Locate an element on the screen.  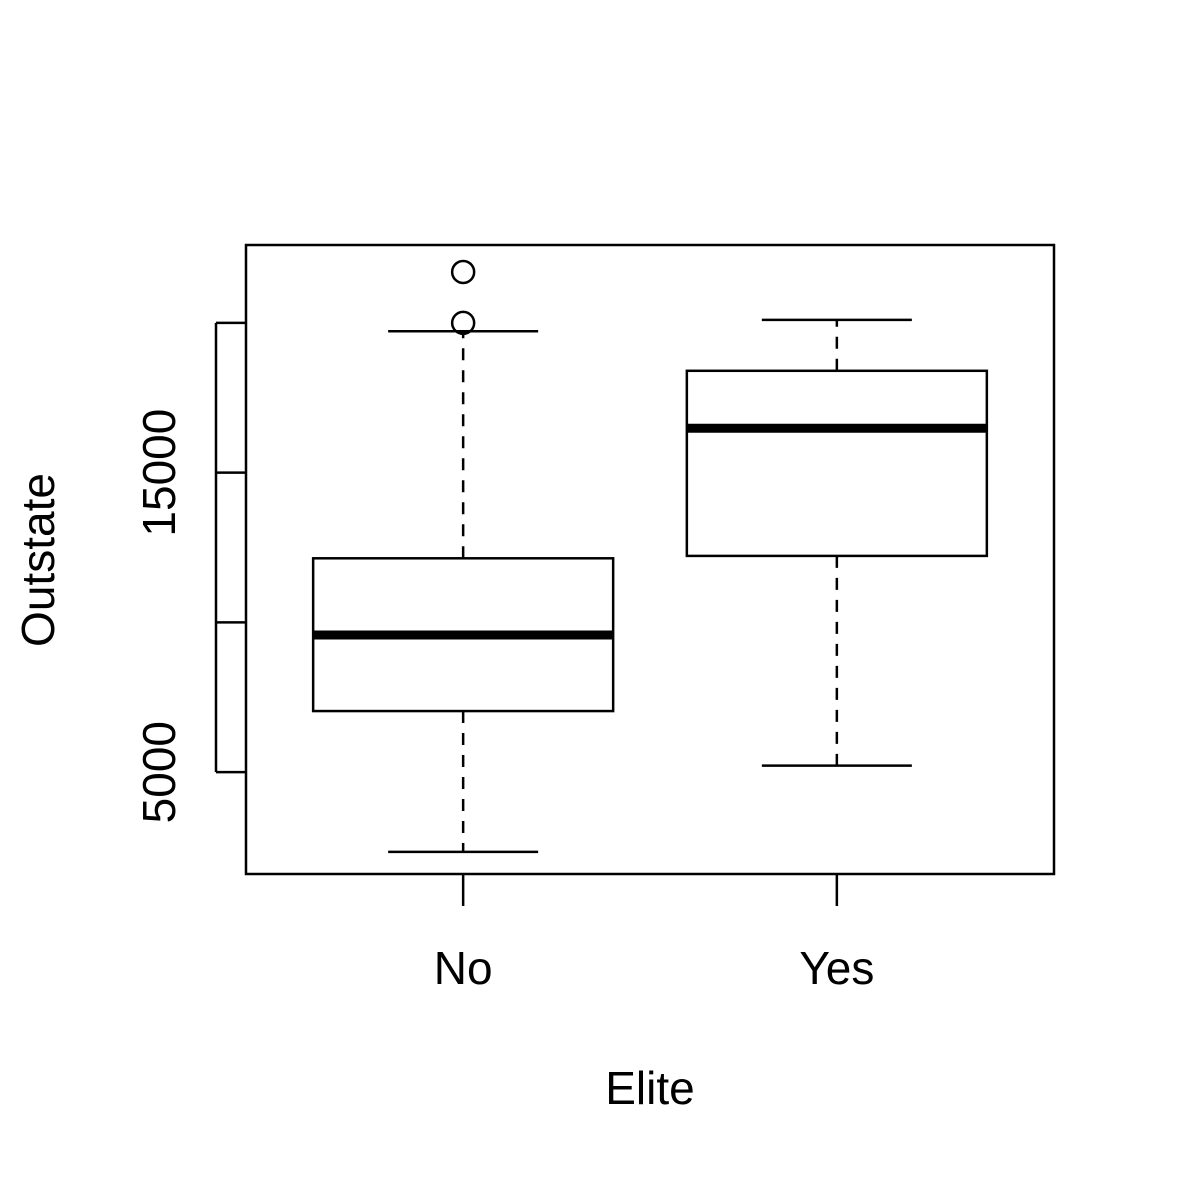
x-axis-title: Elite is located at coordinates (649, 1088).